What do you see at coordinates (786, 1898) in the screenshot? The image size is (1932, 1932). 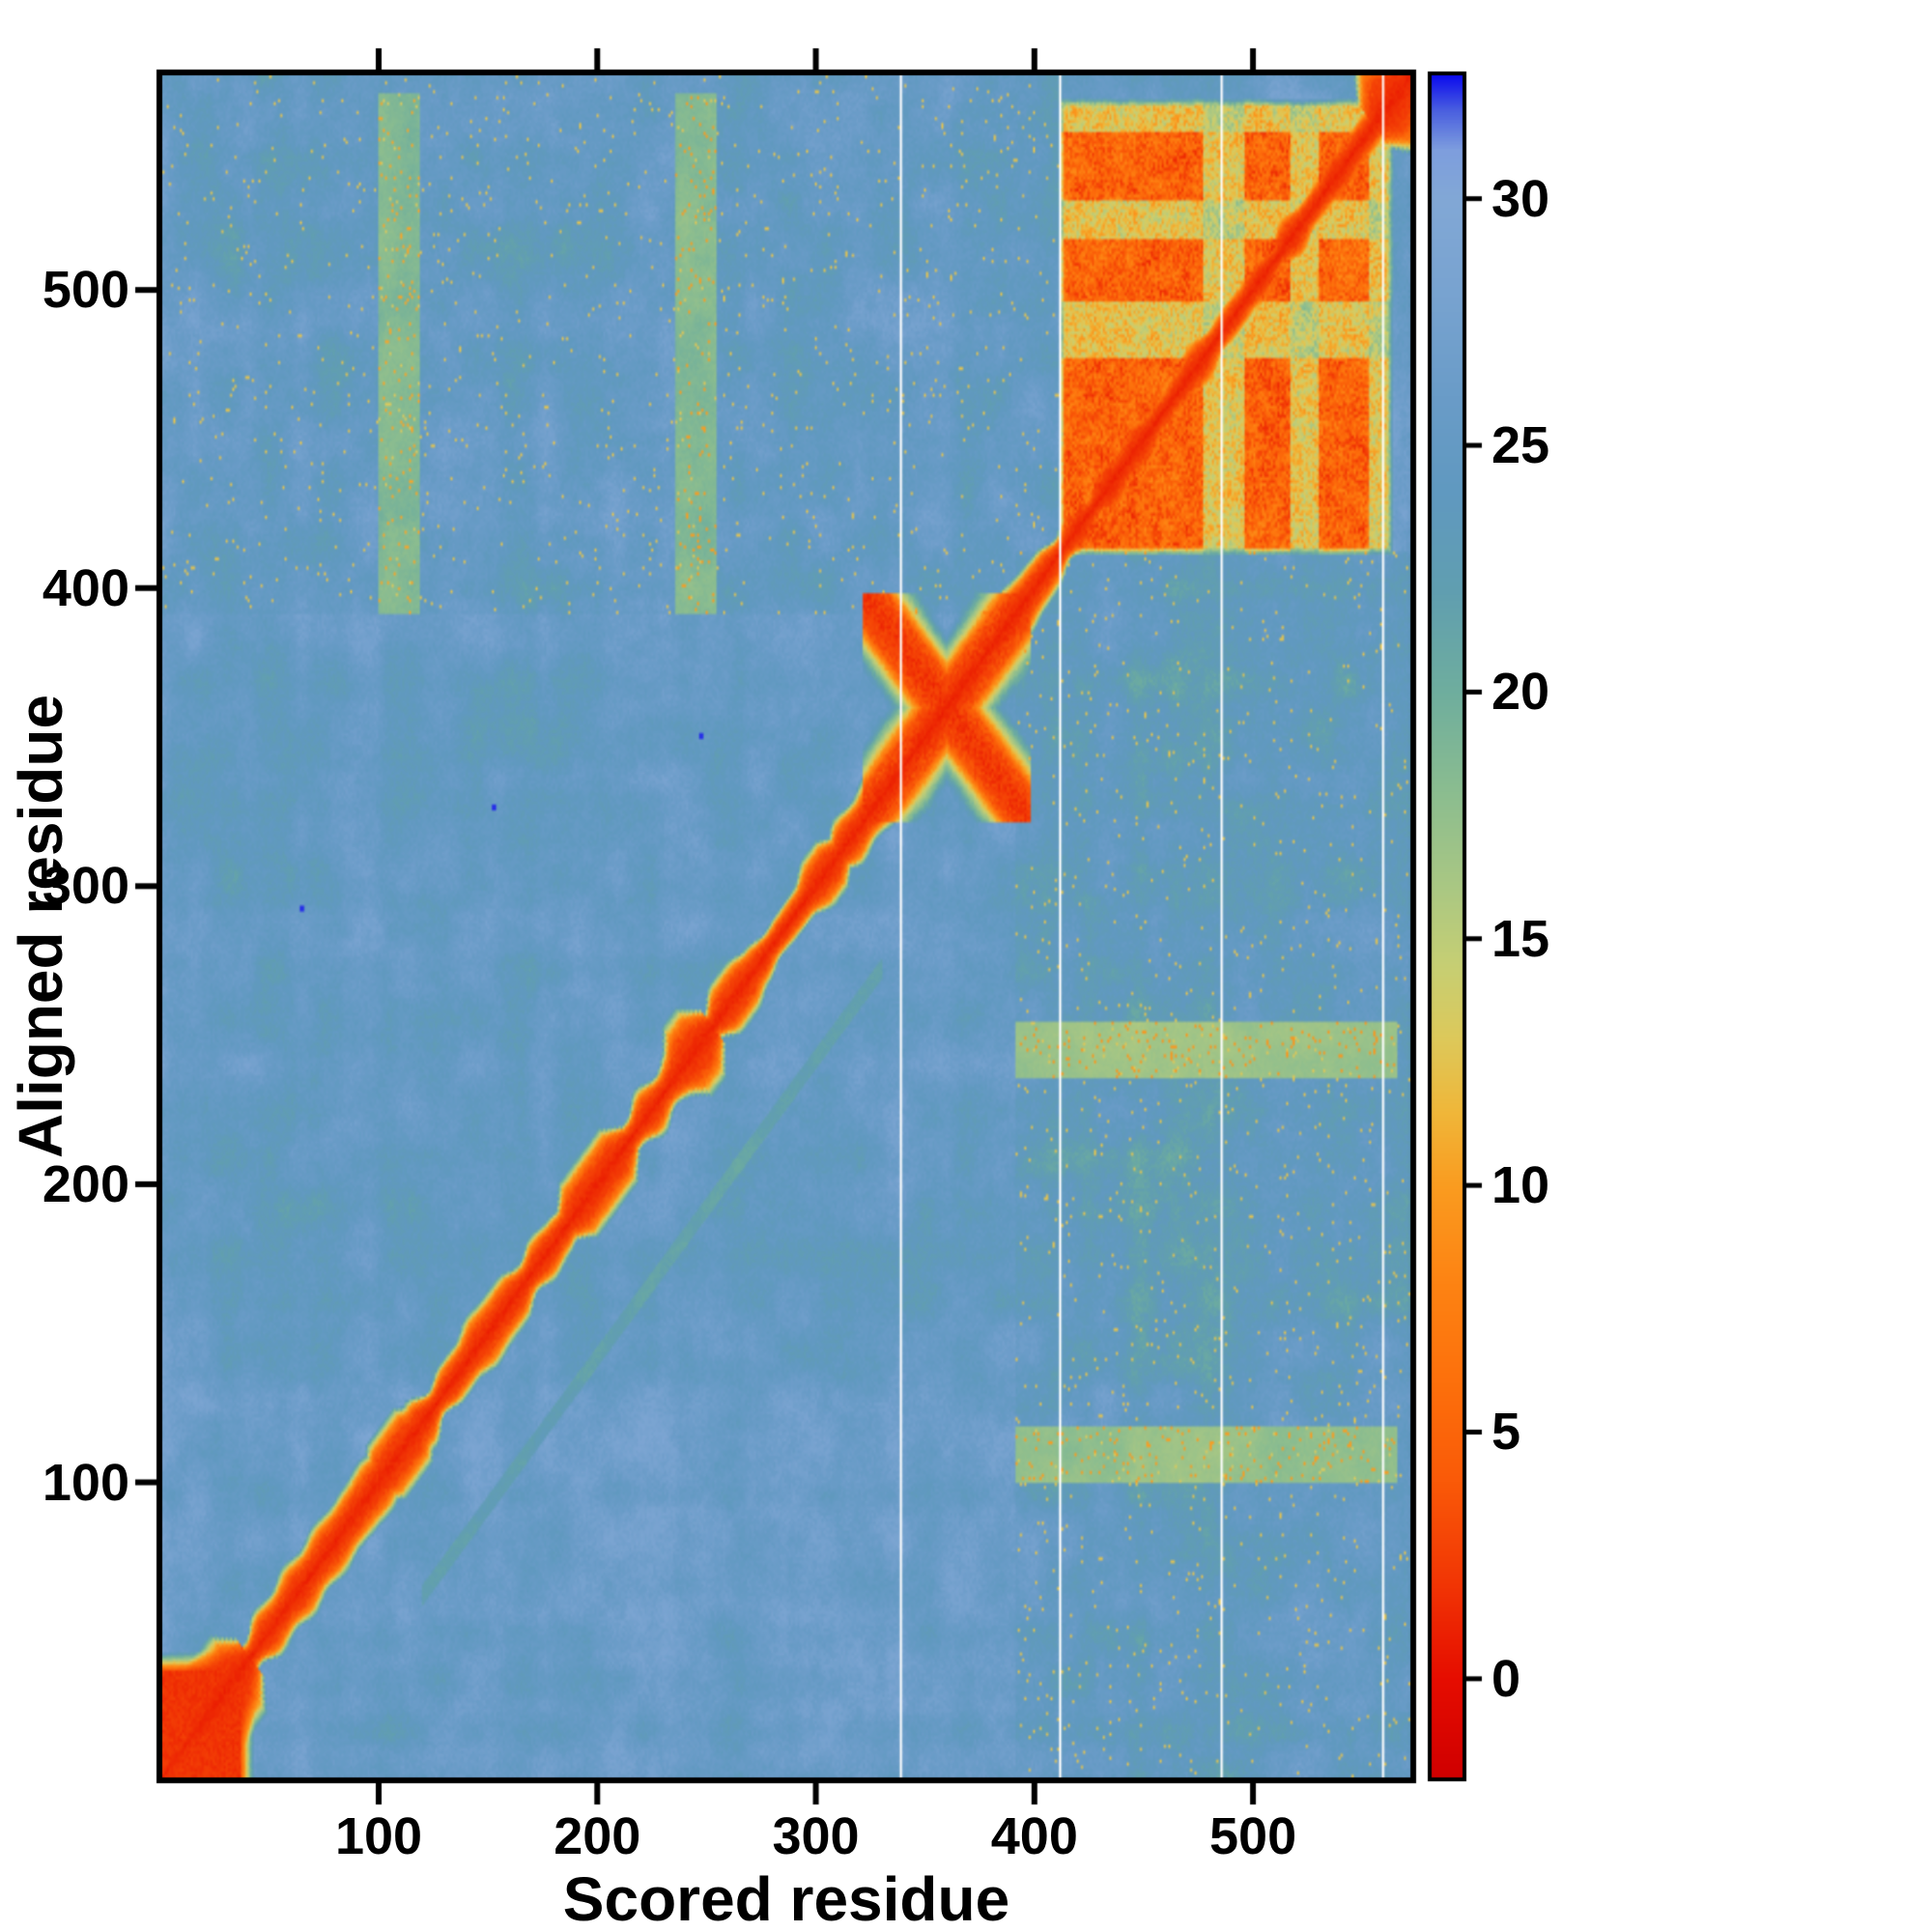 I see `x-axis-label: Scored residue` at bounding box center [786, 1898].